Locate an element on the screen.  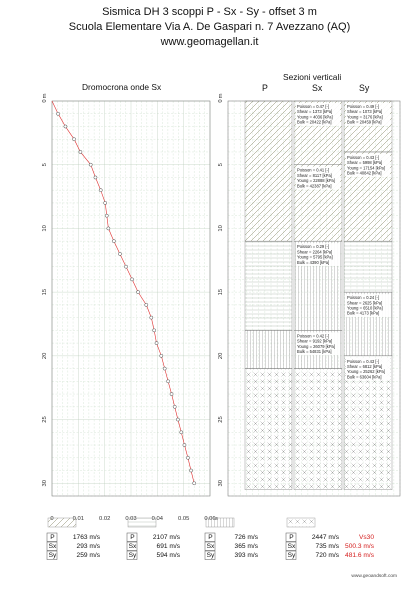
column-label-p: P is located at coordinates (265, 88).